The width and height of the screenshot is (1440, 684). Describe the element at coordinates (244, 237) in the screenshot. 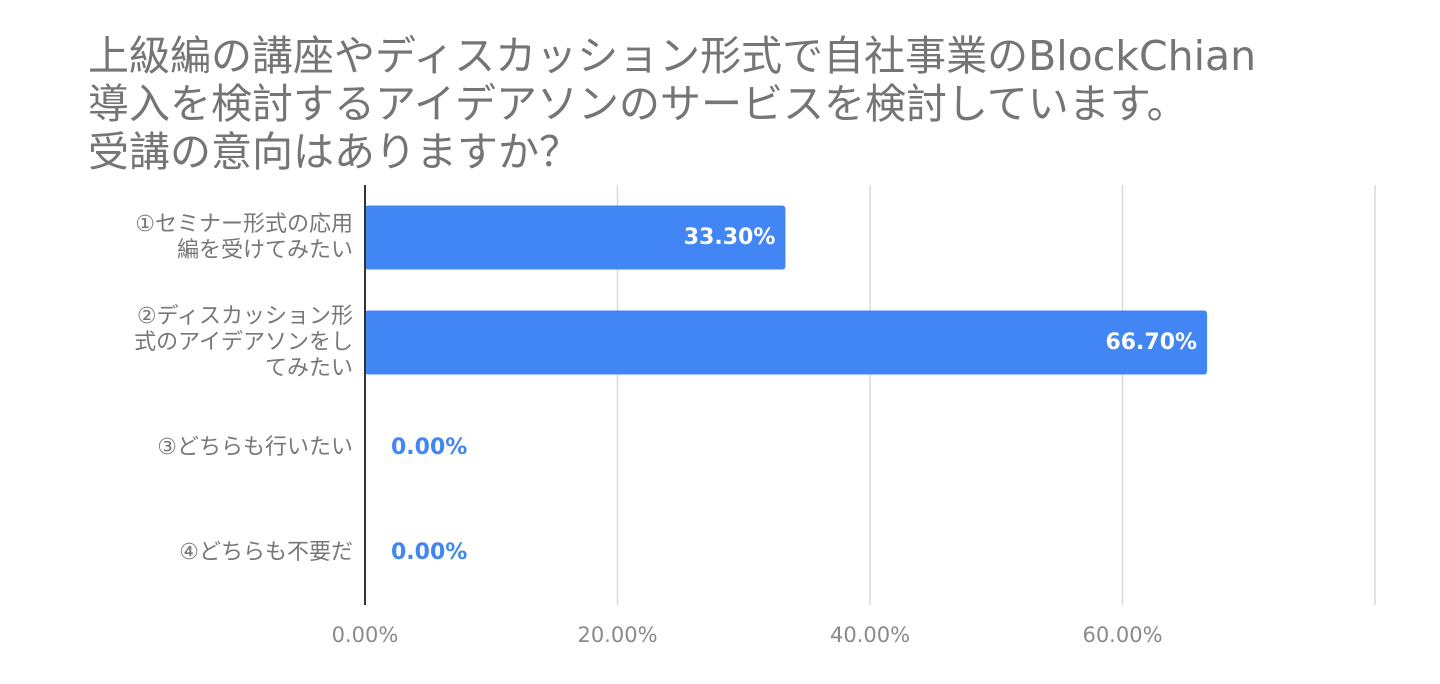

I see `category-label-1: ①セミナー形式の応用編を受けてみたい` at that location.